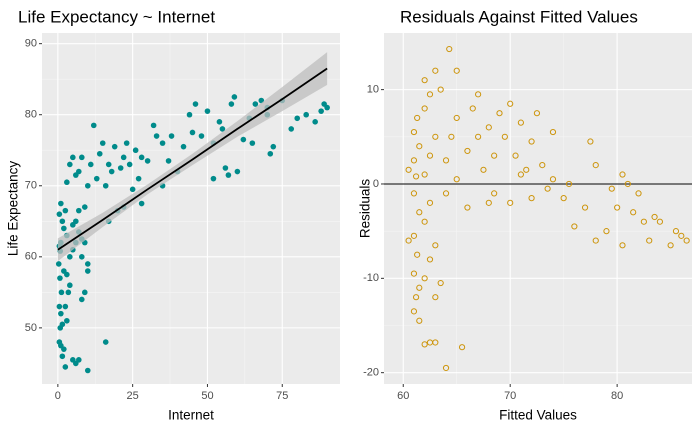  I want to click on chart-title: Residuals Against Fitted Values, so click(519, 16).